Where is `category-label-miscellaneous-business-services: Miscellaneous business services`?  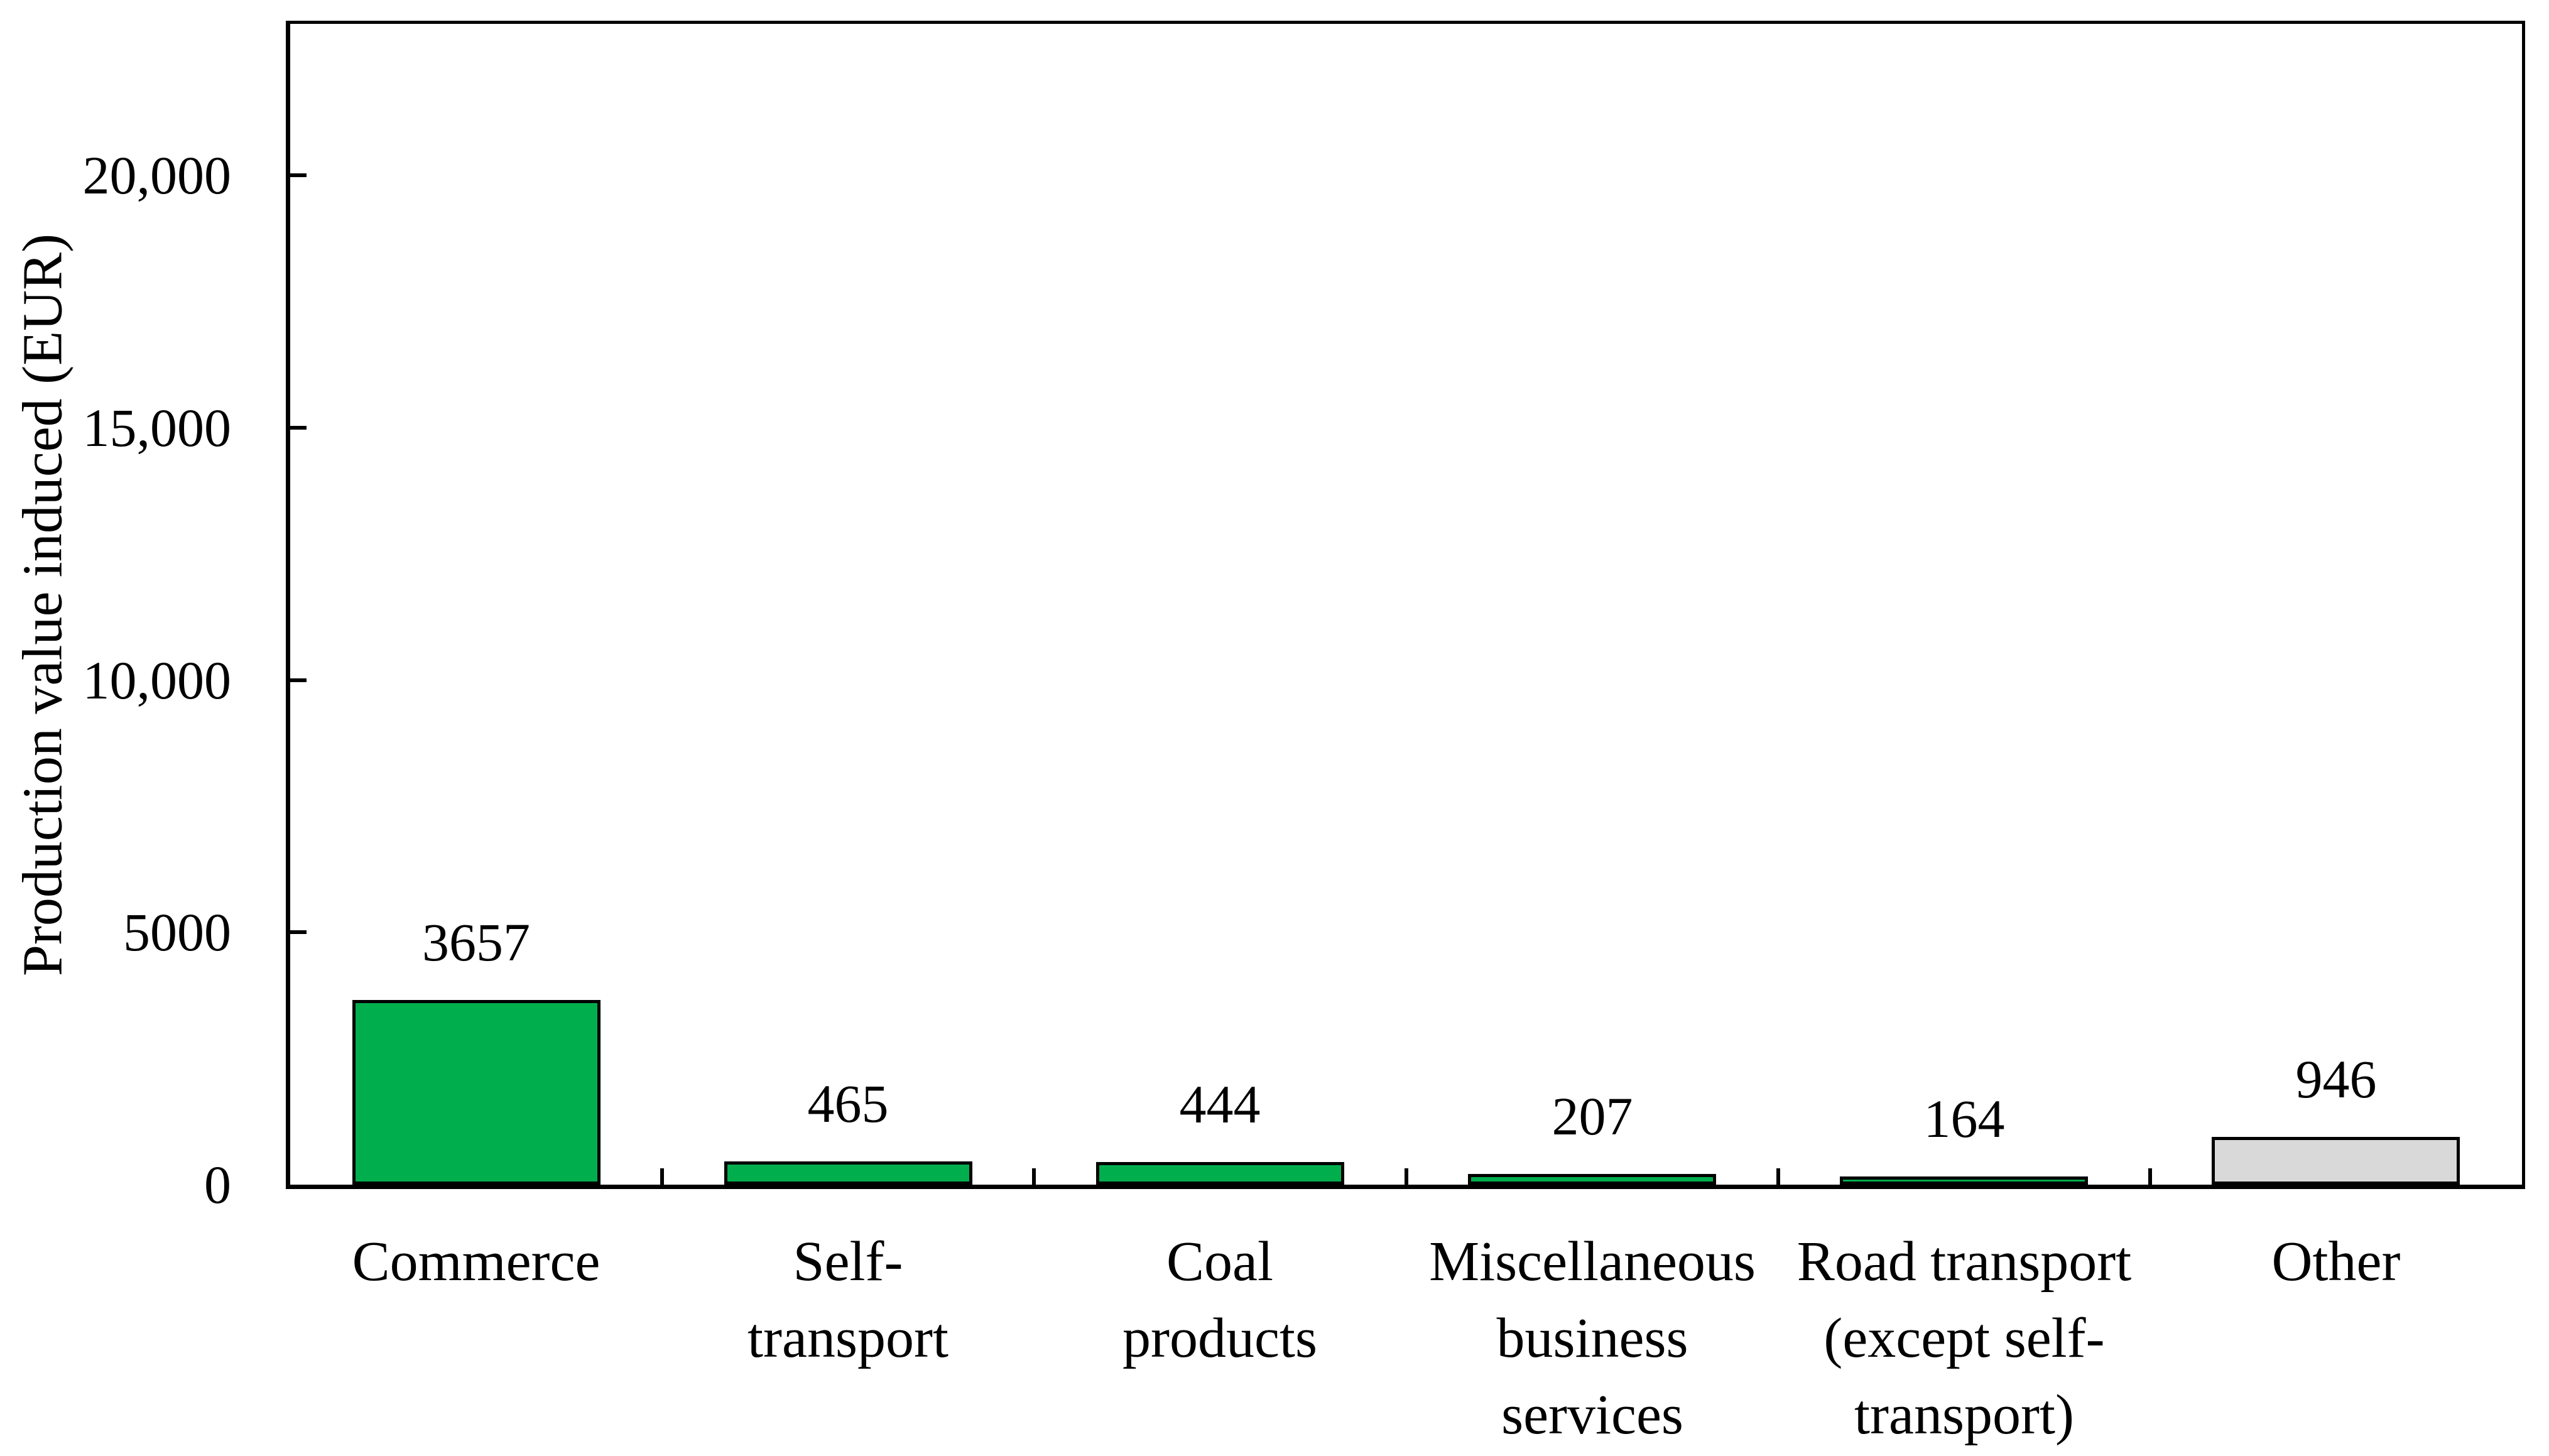
category-label-miscellaneous-business-services: Miscellaneous business services is located at coordinates (1592, 1338).